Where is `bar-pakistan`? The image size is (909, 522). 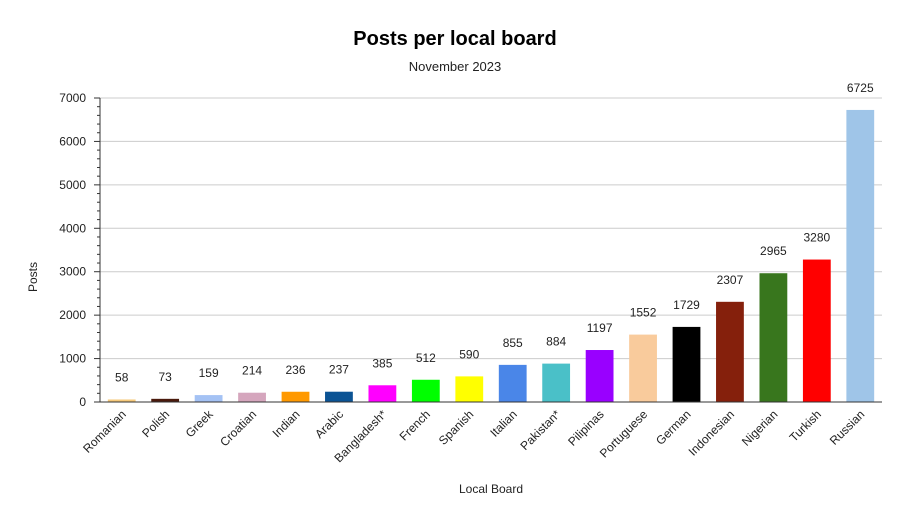 bar-pakistan is located at coordinates (556, 382).